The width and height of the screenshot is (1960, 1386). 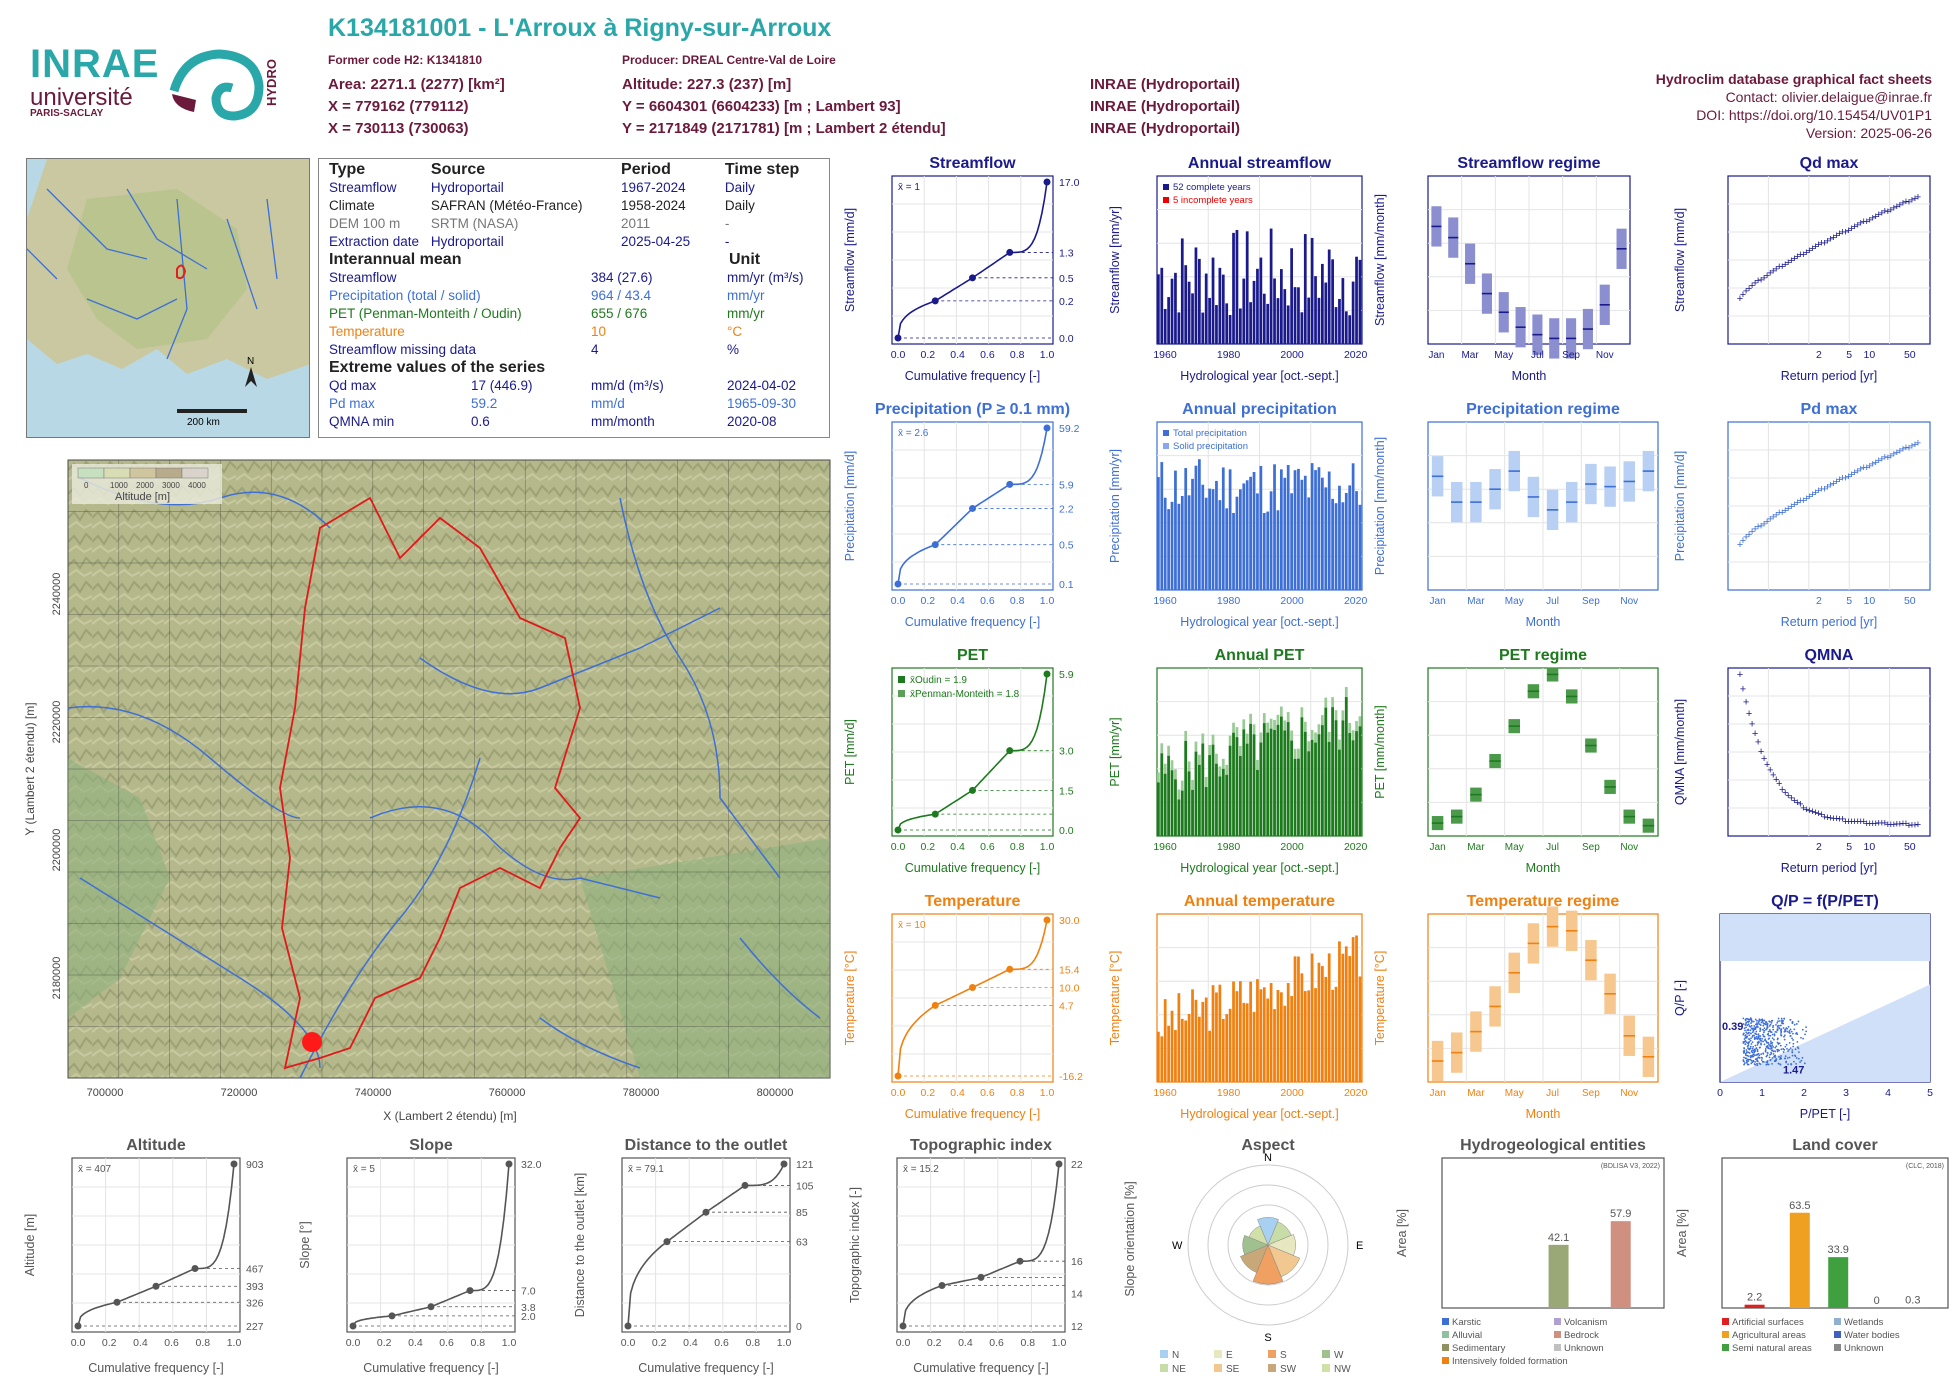 What do you see at coordinates (1260, 655) in the screenshot?
I see `chart-title: Annual PET` at bounding box center [1260, 655].